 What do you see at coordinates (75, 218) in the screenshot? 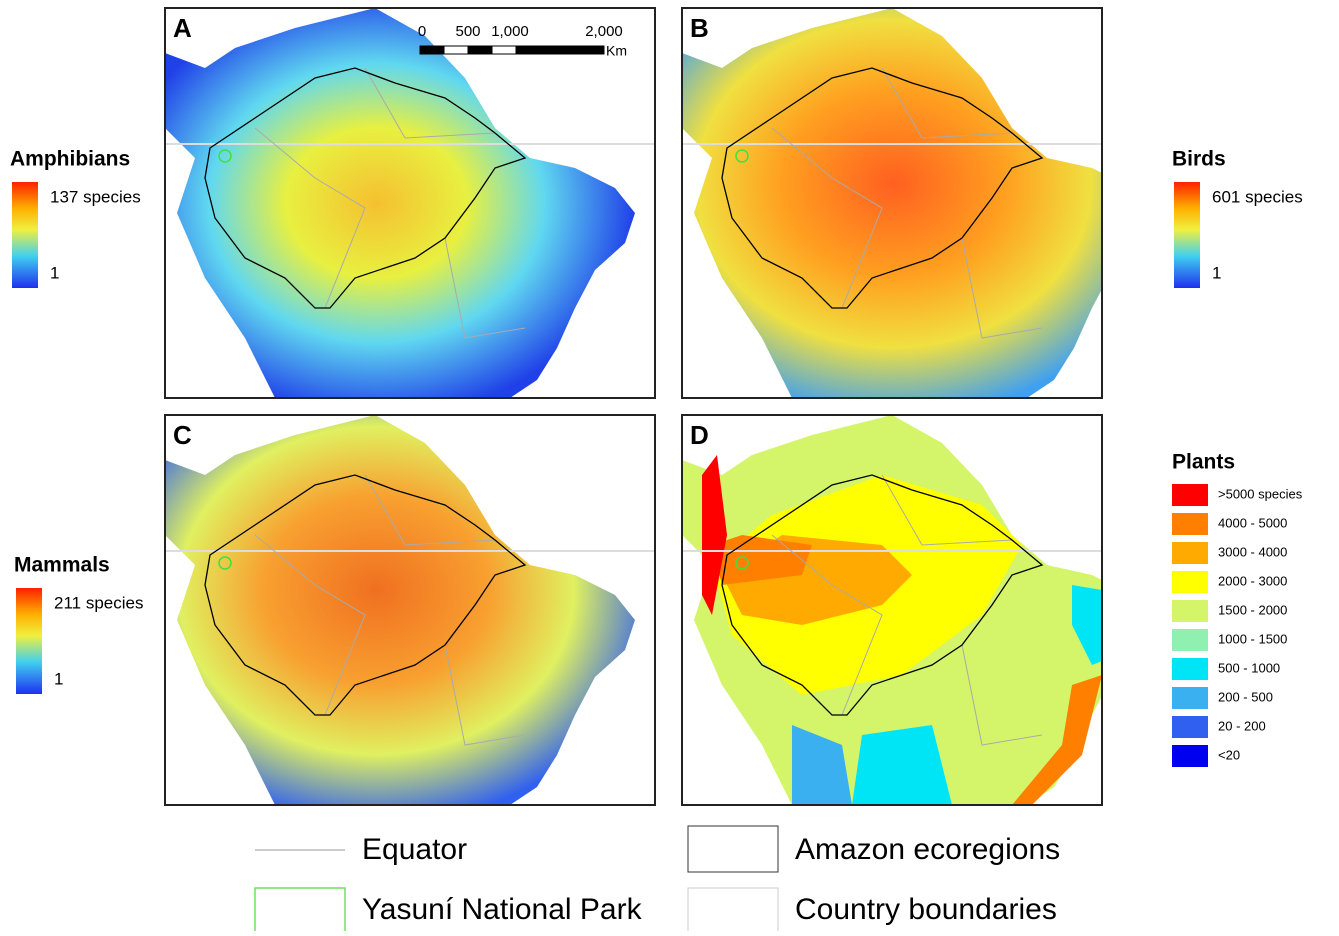
I see `color-legend: Amphibians 137 species 1` at bounding box center [75, 218].